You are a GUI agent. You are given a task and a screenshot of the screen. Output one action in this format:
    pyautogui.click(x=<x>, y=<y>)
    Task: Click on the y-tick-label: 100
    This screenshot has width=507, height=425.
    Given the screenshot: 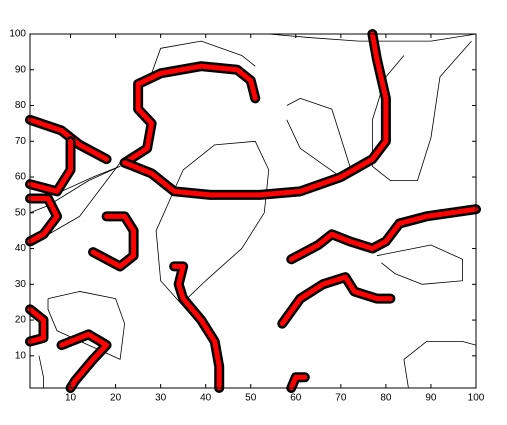 What is the action you would take?
    pyautogui.click(x=17, y=34)
    